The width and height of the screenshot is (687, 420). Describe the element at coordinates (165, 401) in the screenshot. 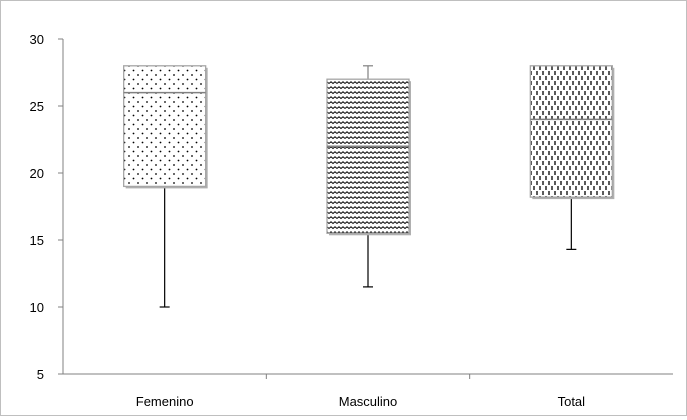

I see `x-tick-label: Femenino` at that location.